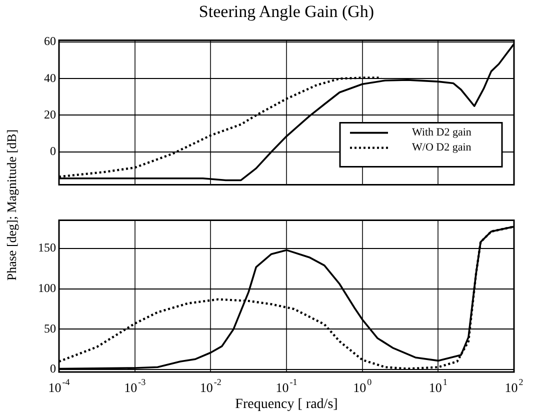 This screenshot has height=415, width=534. Describe the element at coordinates (50, 77) in the screenshot. I see `y-tick-label: 40` at that location.